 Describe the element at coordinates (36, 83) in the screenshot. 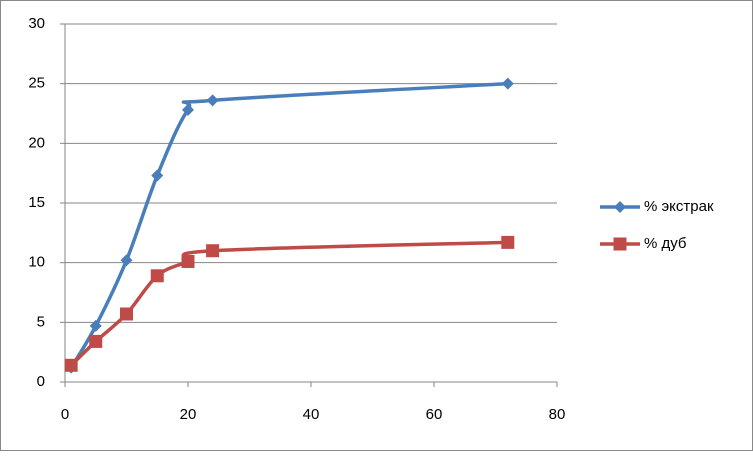

I see `y-tick-label: 25` at that location.